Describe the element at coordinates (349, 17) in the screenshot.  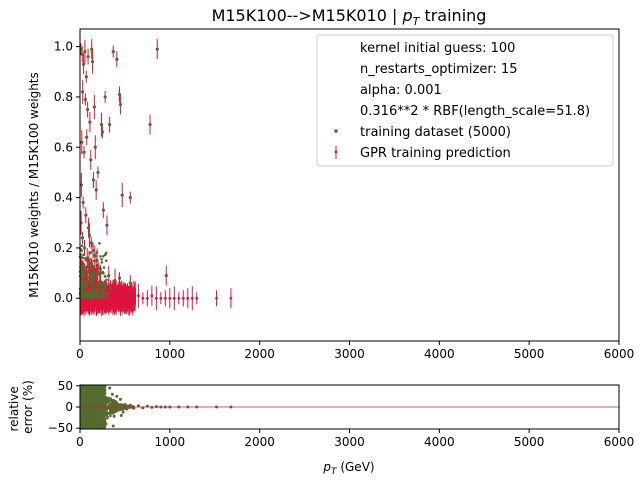
I see `chart-title: M15K100-->M15K010 | pT training` at that location.